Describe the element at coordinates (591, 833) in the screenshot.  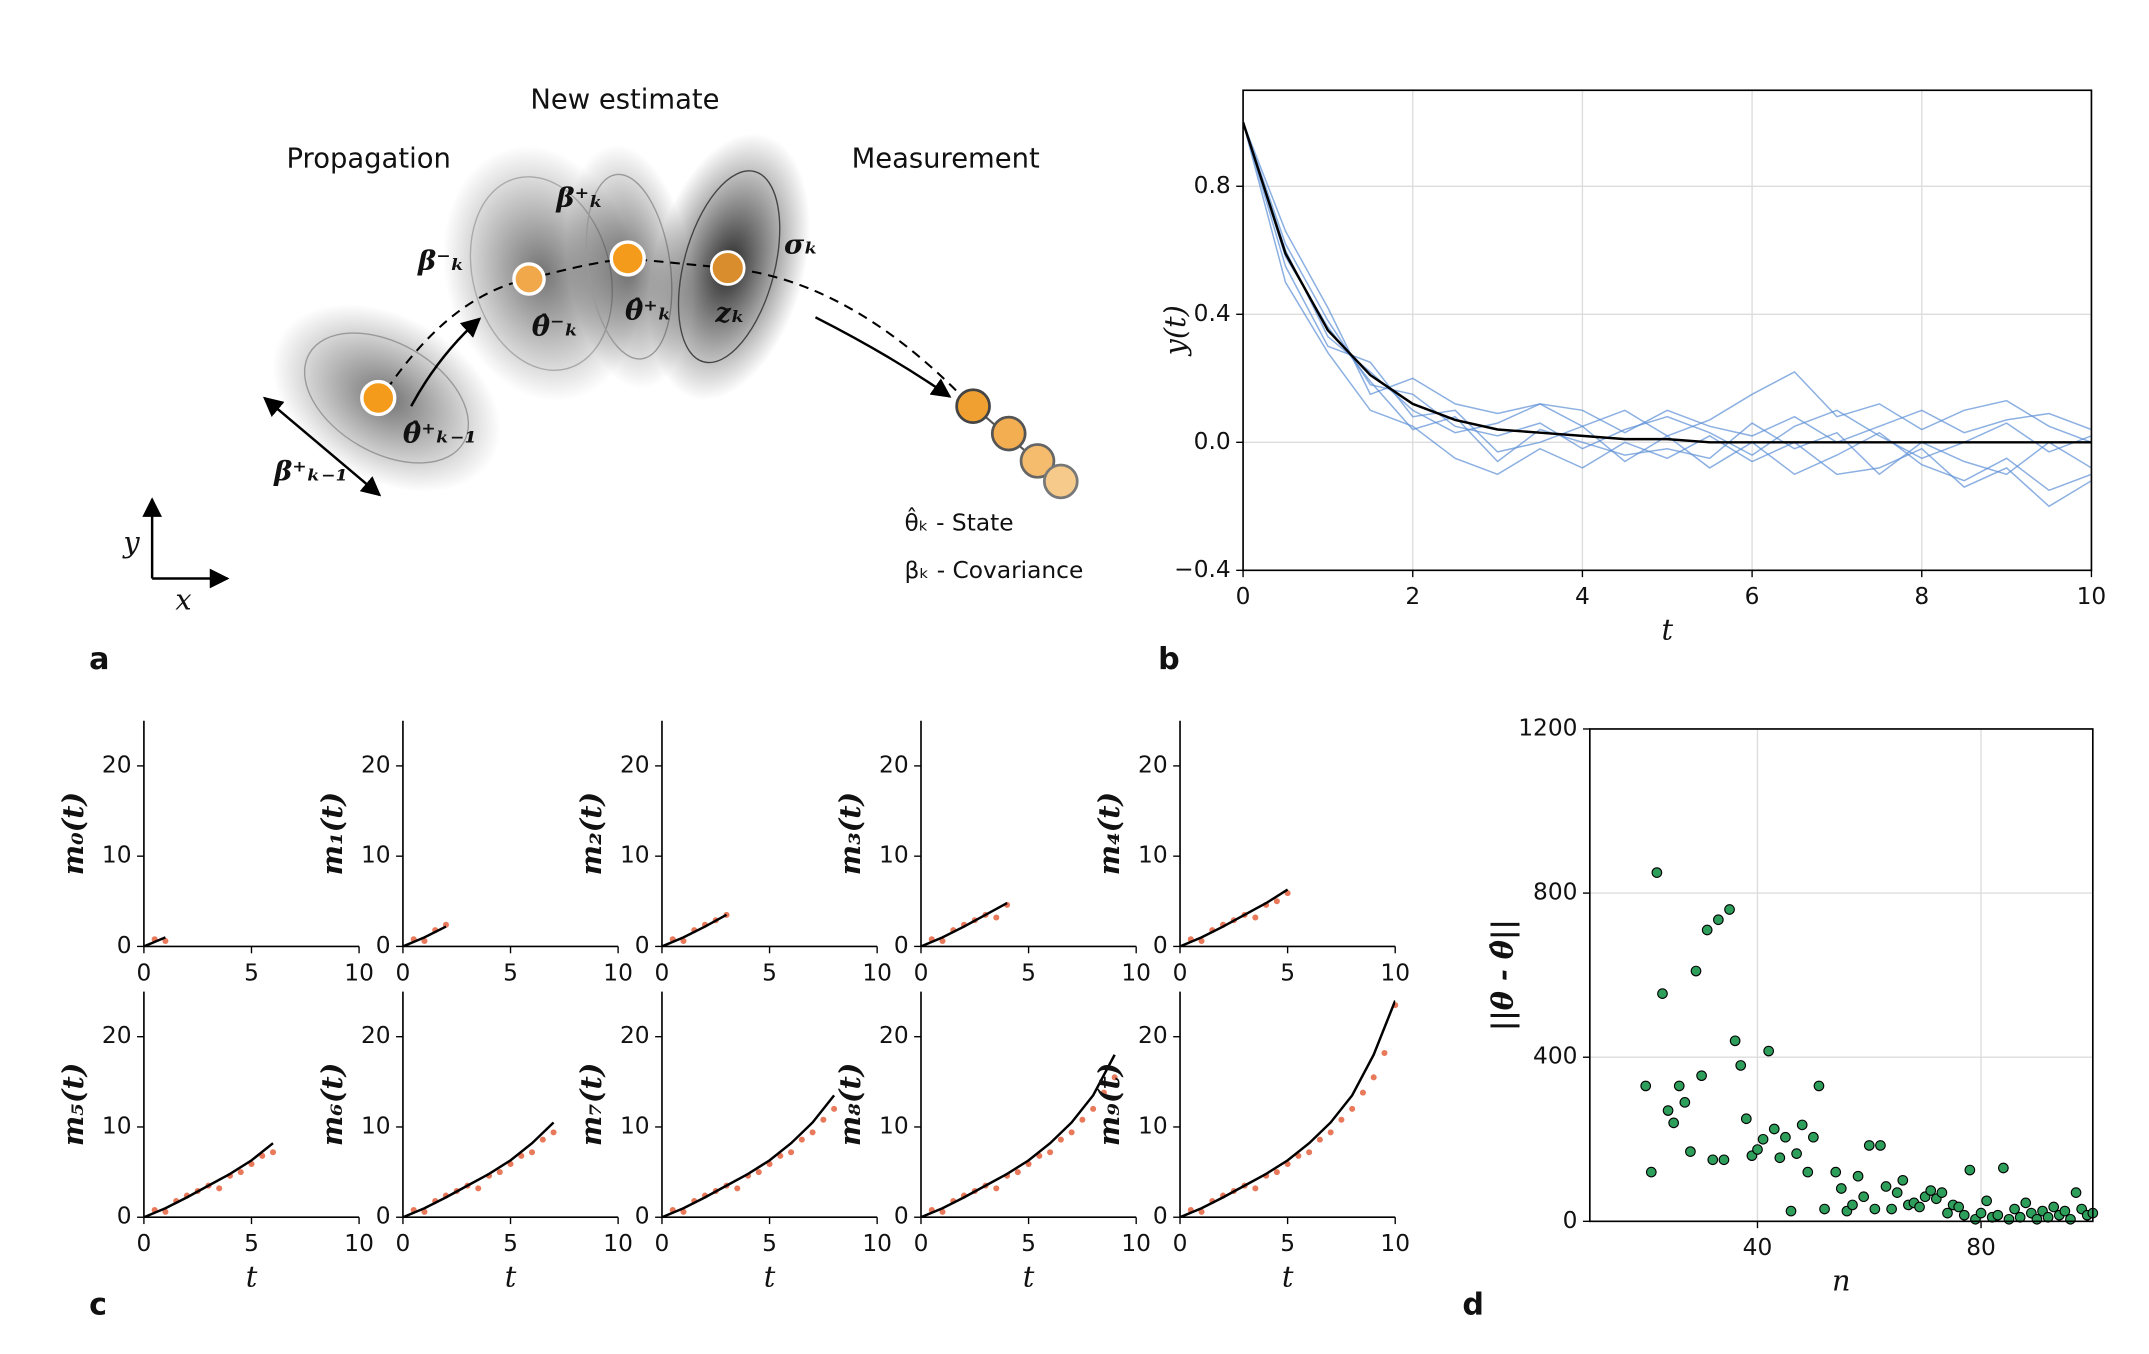
I see `y-axis-label: m₂(t)` at that location.